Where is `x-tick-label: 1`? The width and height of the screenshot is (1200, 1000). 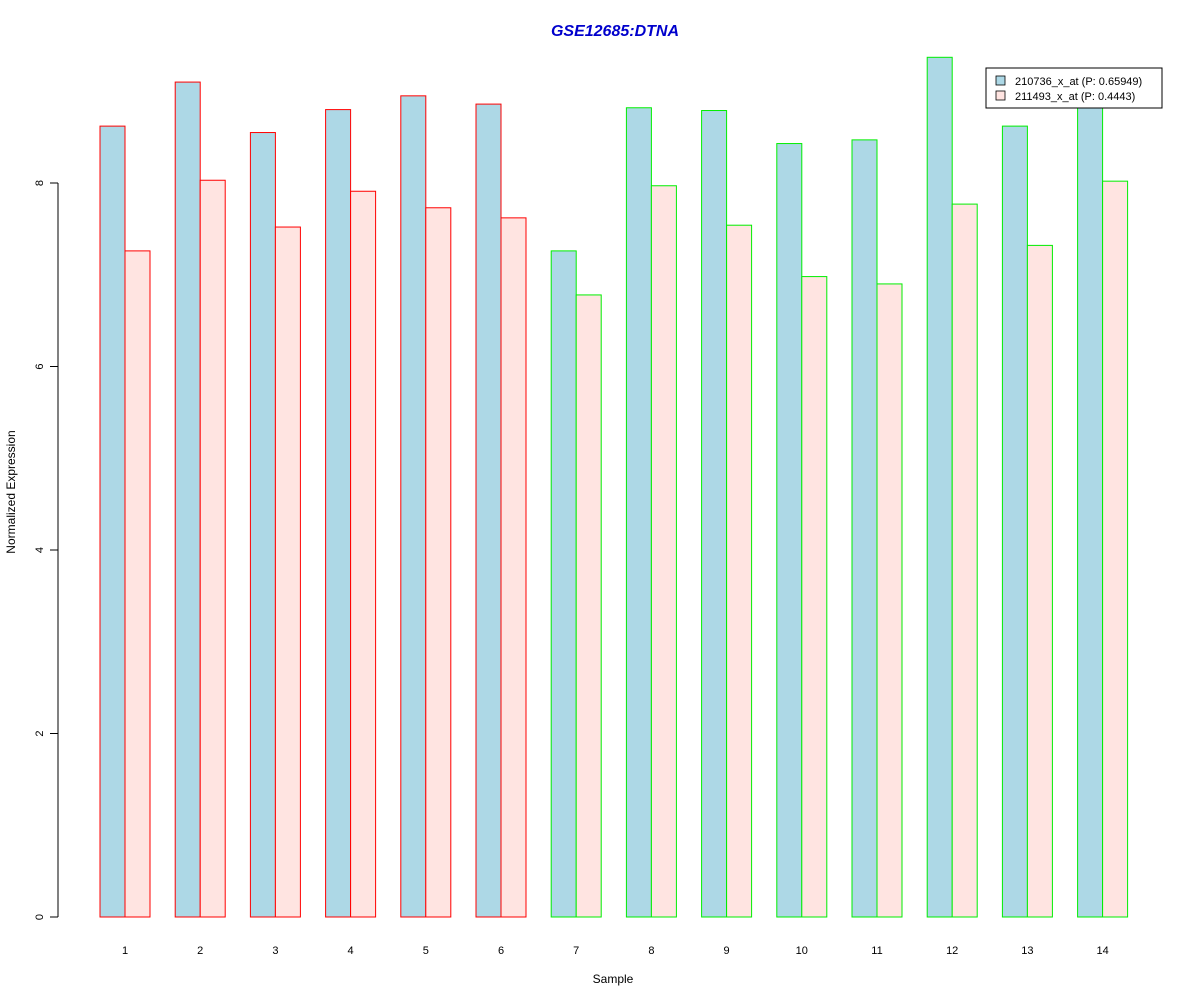 x-tick-label: 1 is located at coordinates (125, 951).